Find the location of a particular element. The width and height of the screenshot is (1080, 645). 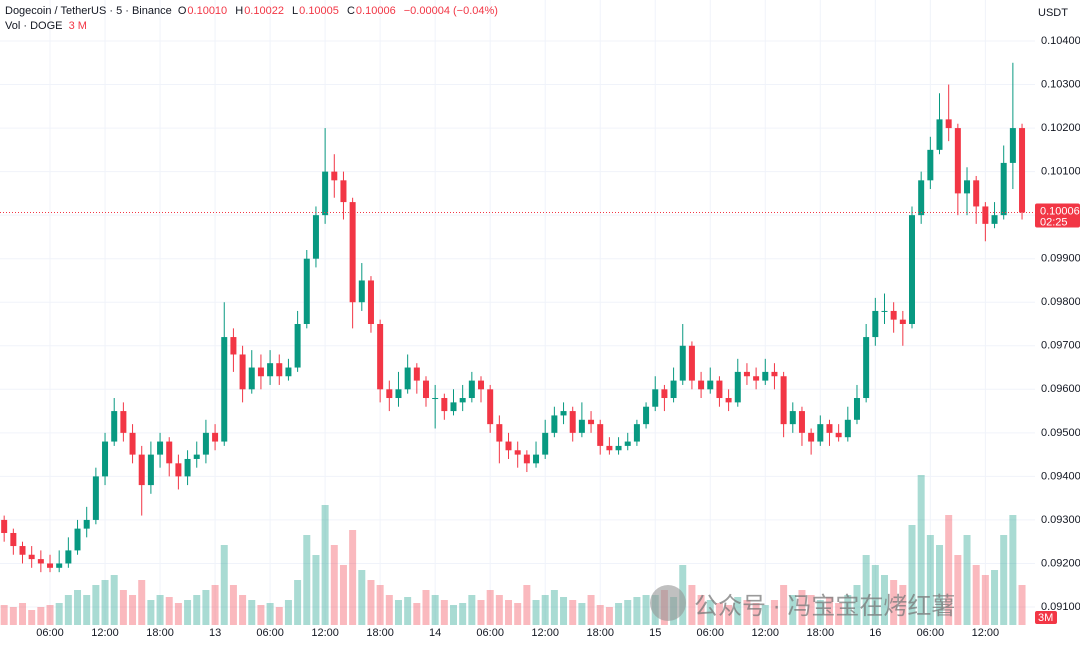

countdown: 02:25 is located at coordinates (1054, 222).